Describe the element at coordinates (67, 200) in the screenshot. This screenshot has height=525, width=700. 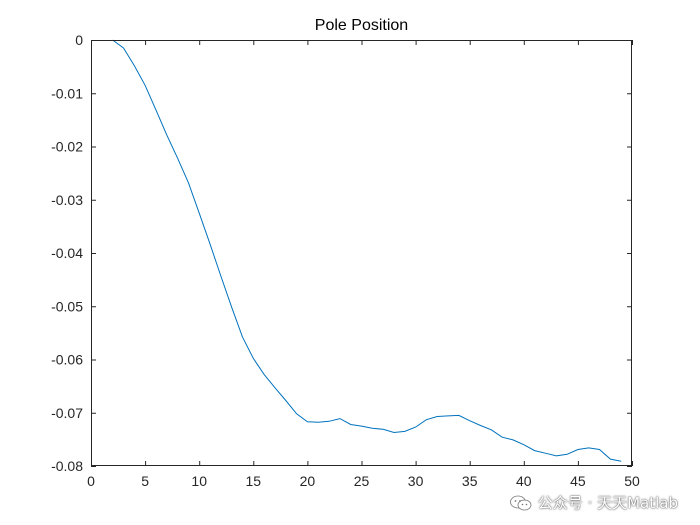
I see `y-tick-label: -0.03` at that location.